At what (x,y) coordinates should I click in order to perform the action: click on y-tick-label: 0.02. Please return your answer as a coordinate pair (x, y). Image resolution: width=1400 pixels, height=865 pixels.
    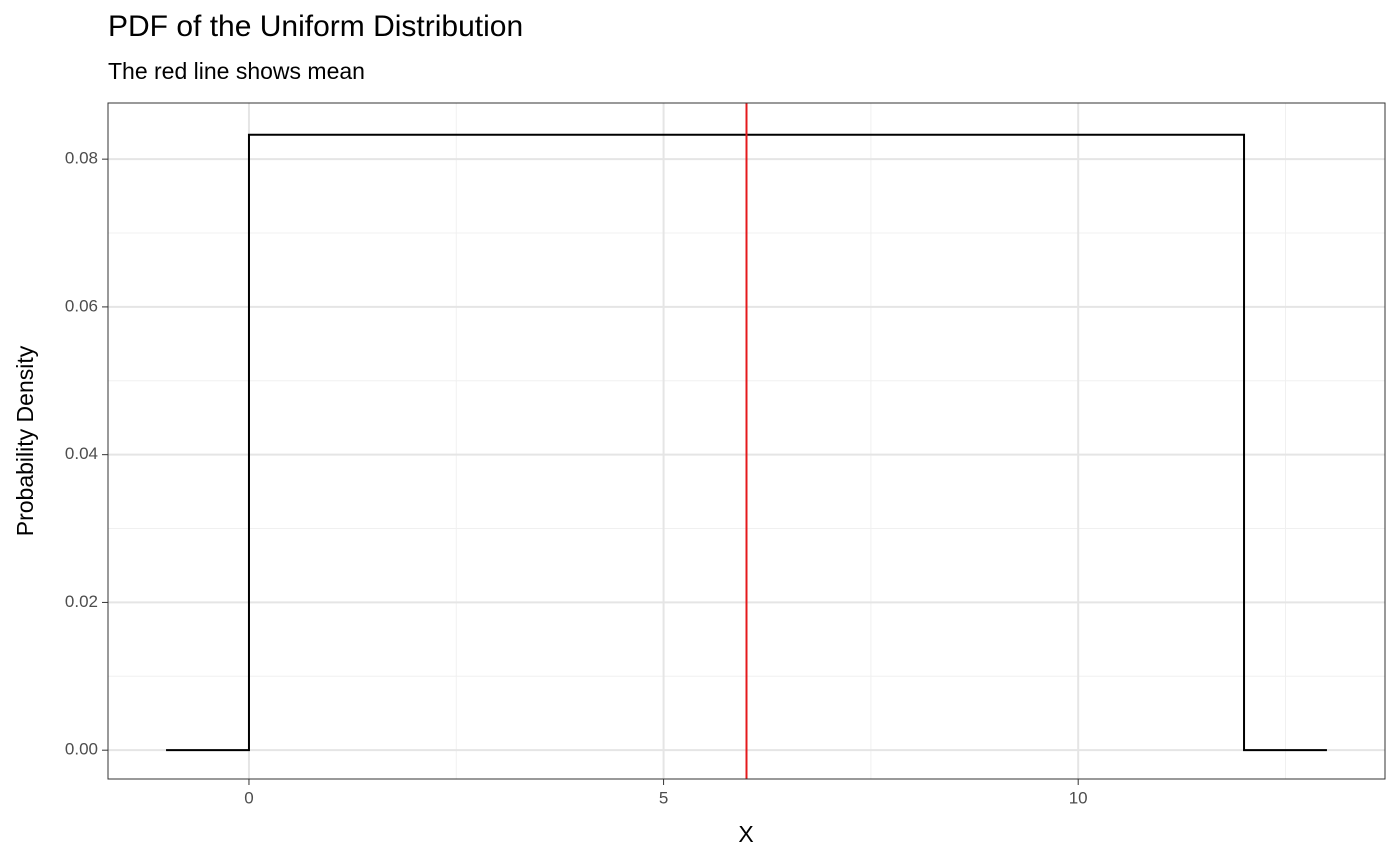
    Looking at the image, I should click on (81, 601).